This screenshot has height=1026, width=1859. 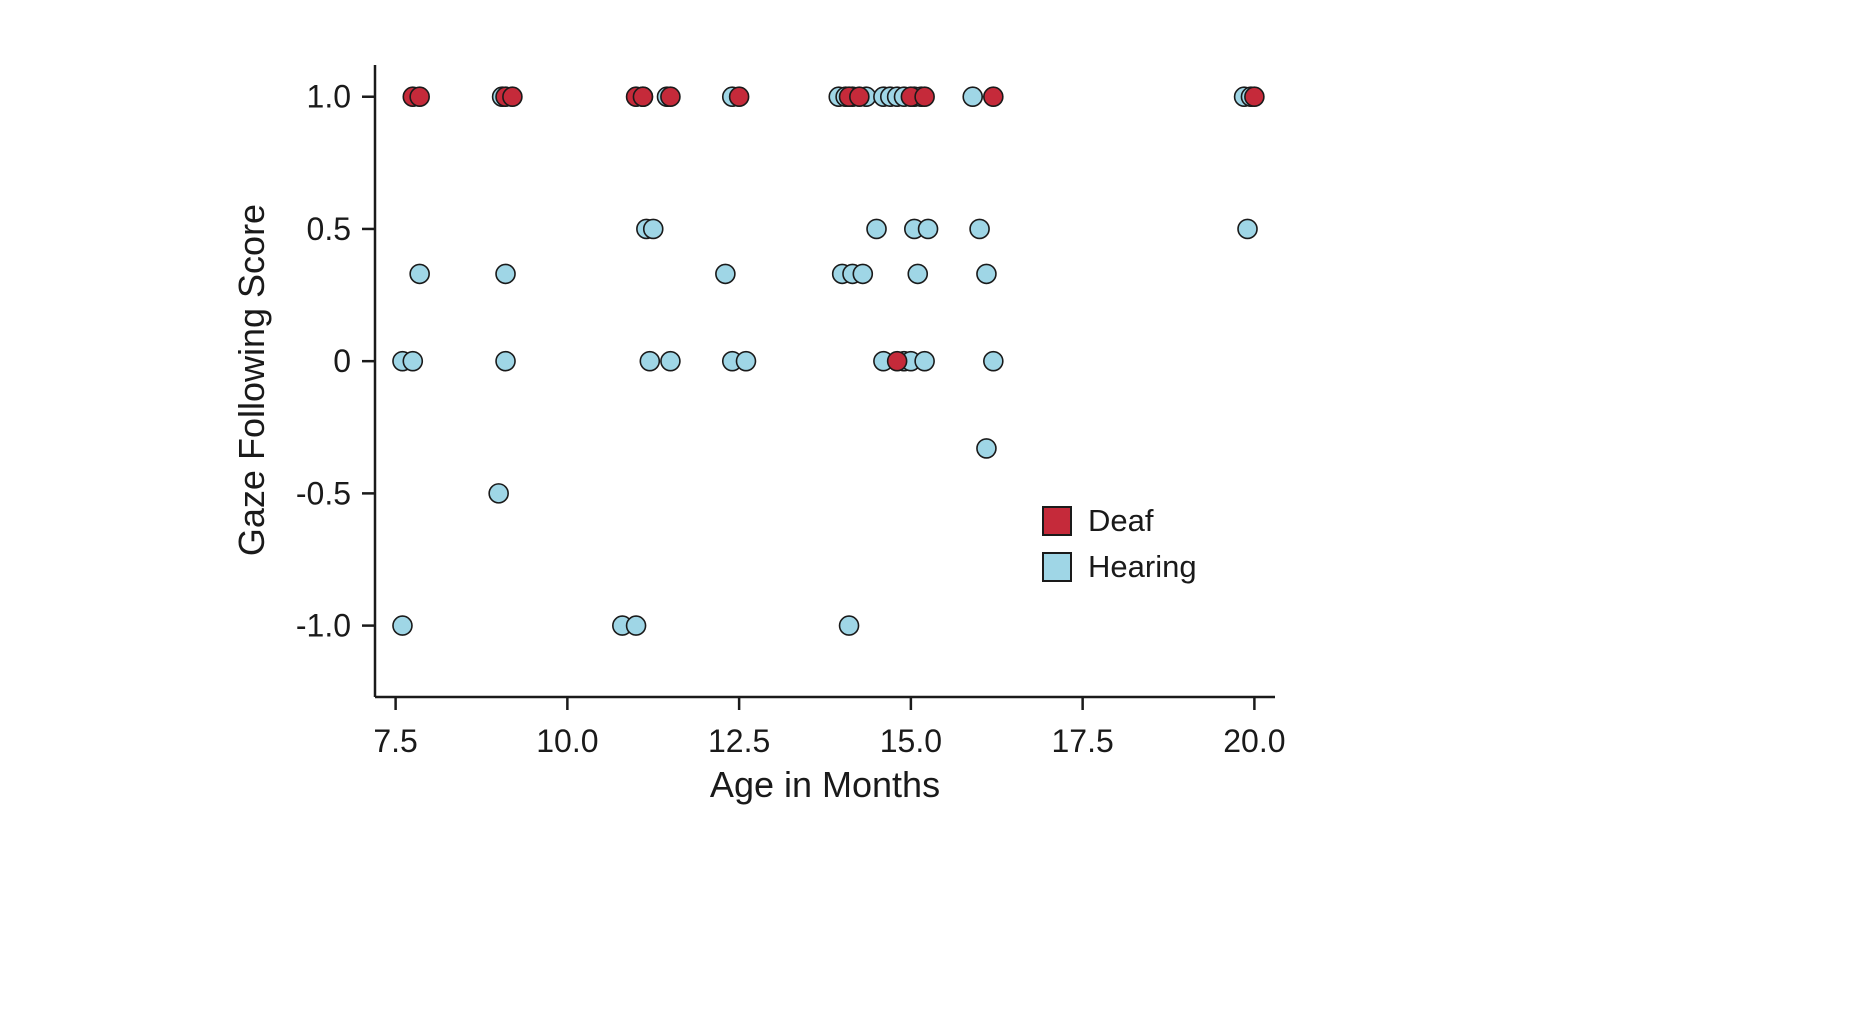 What do you see at coordinates (1057, 567) in the screenshot?
I see `hearing-swatch-icon` at bounding box center [1057, 567].